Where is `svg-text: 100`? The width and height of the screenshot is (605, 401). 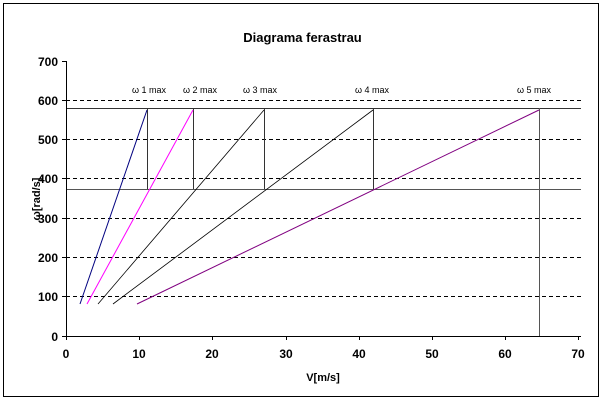
svg-text: 100 is located at coordinates (48, 297).